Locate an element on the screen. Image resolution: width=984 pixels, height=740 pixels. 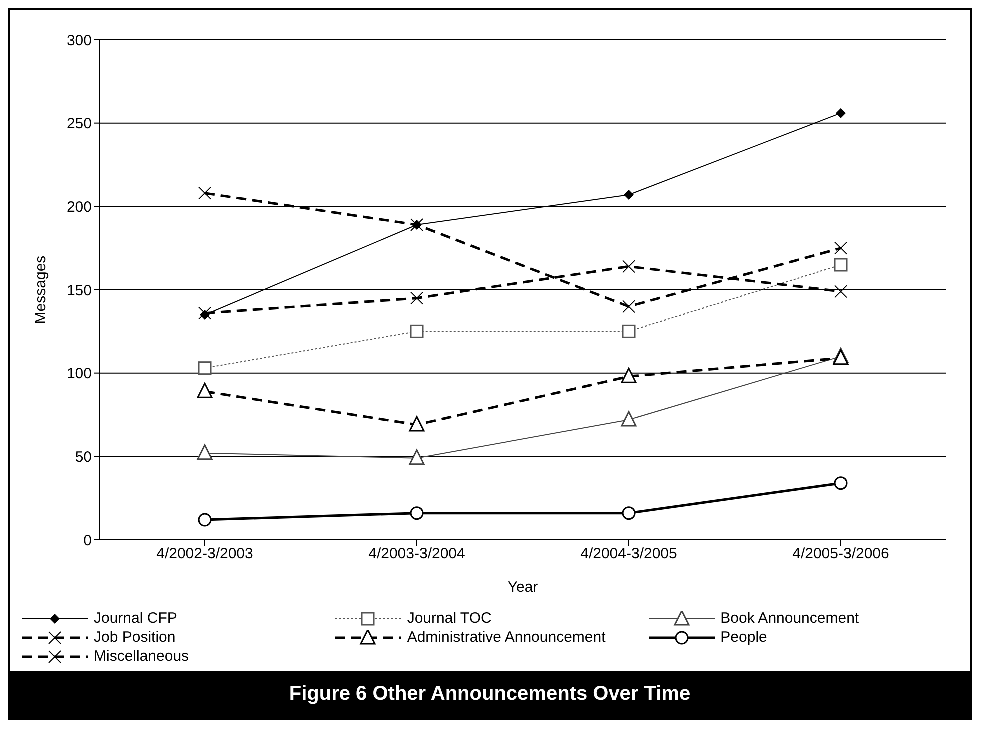
x-tick-label: 4/2004-3/2005 is located at coordinates (629, 554).